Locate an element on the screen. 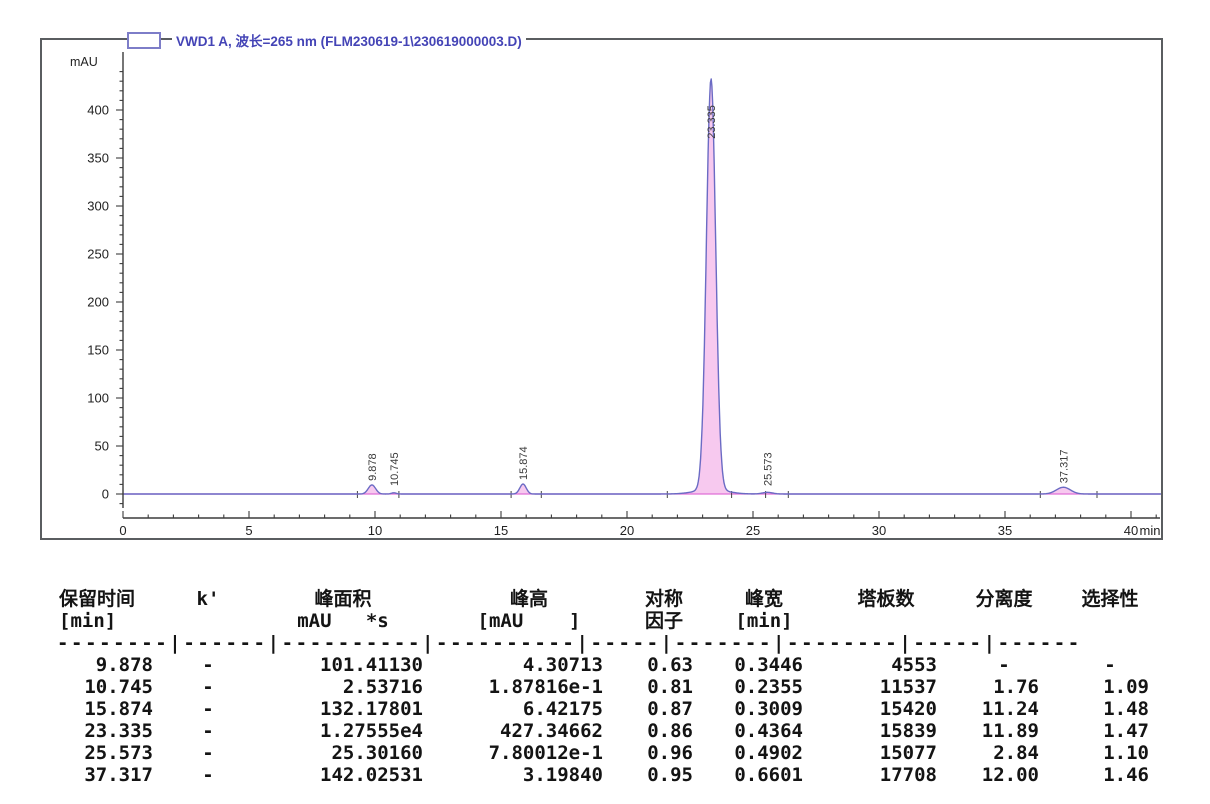 The height and width of the screenshot is (804, 1210). table-cell: 1.76 is located at coordinates (1016, 687).